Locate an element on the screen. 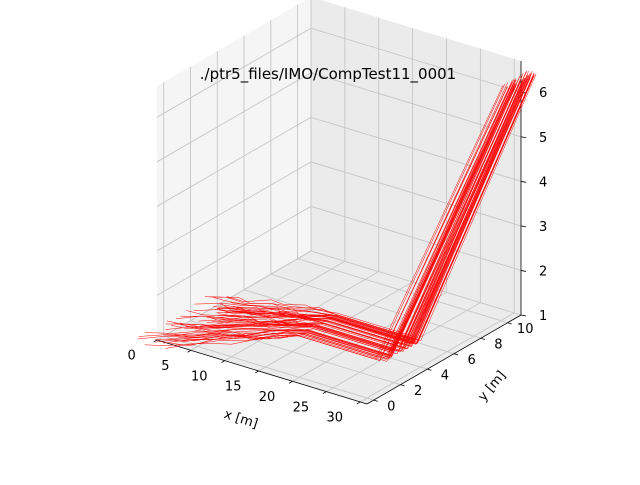 This screenshot has width=640, height=485. y-tick-label: 6 is located at coordinates (472, 360).